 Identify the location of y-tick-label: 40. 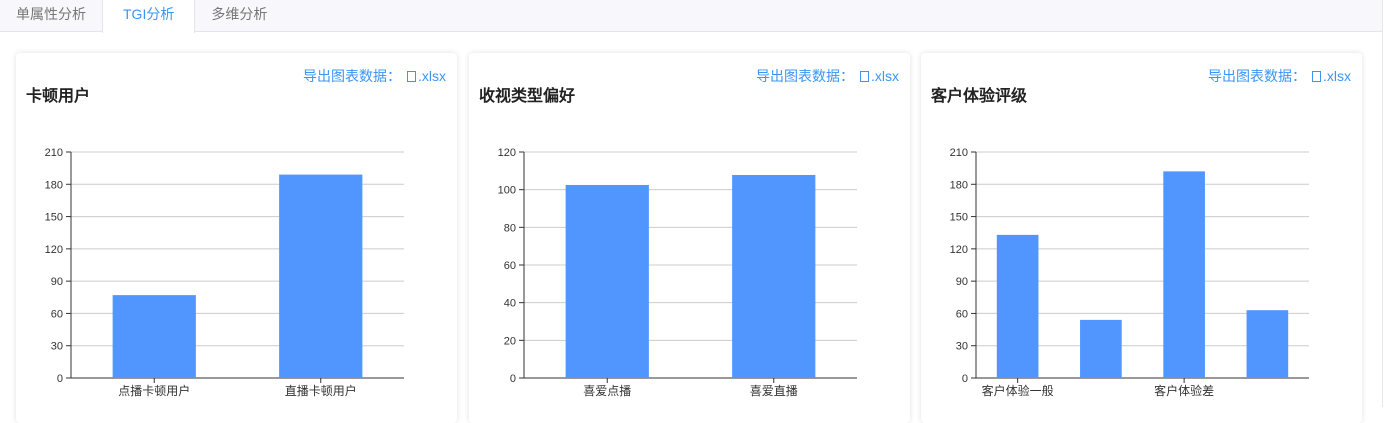
(510, 304).